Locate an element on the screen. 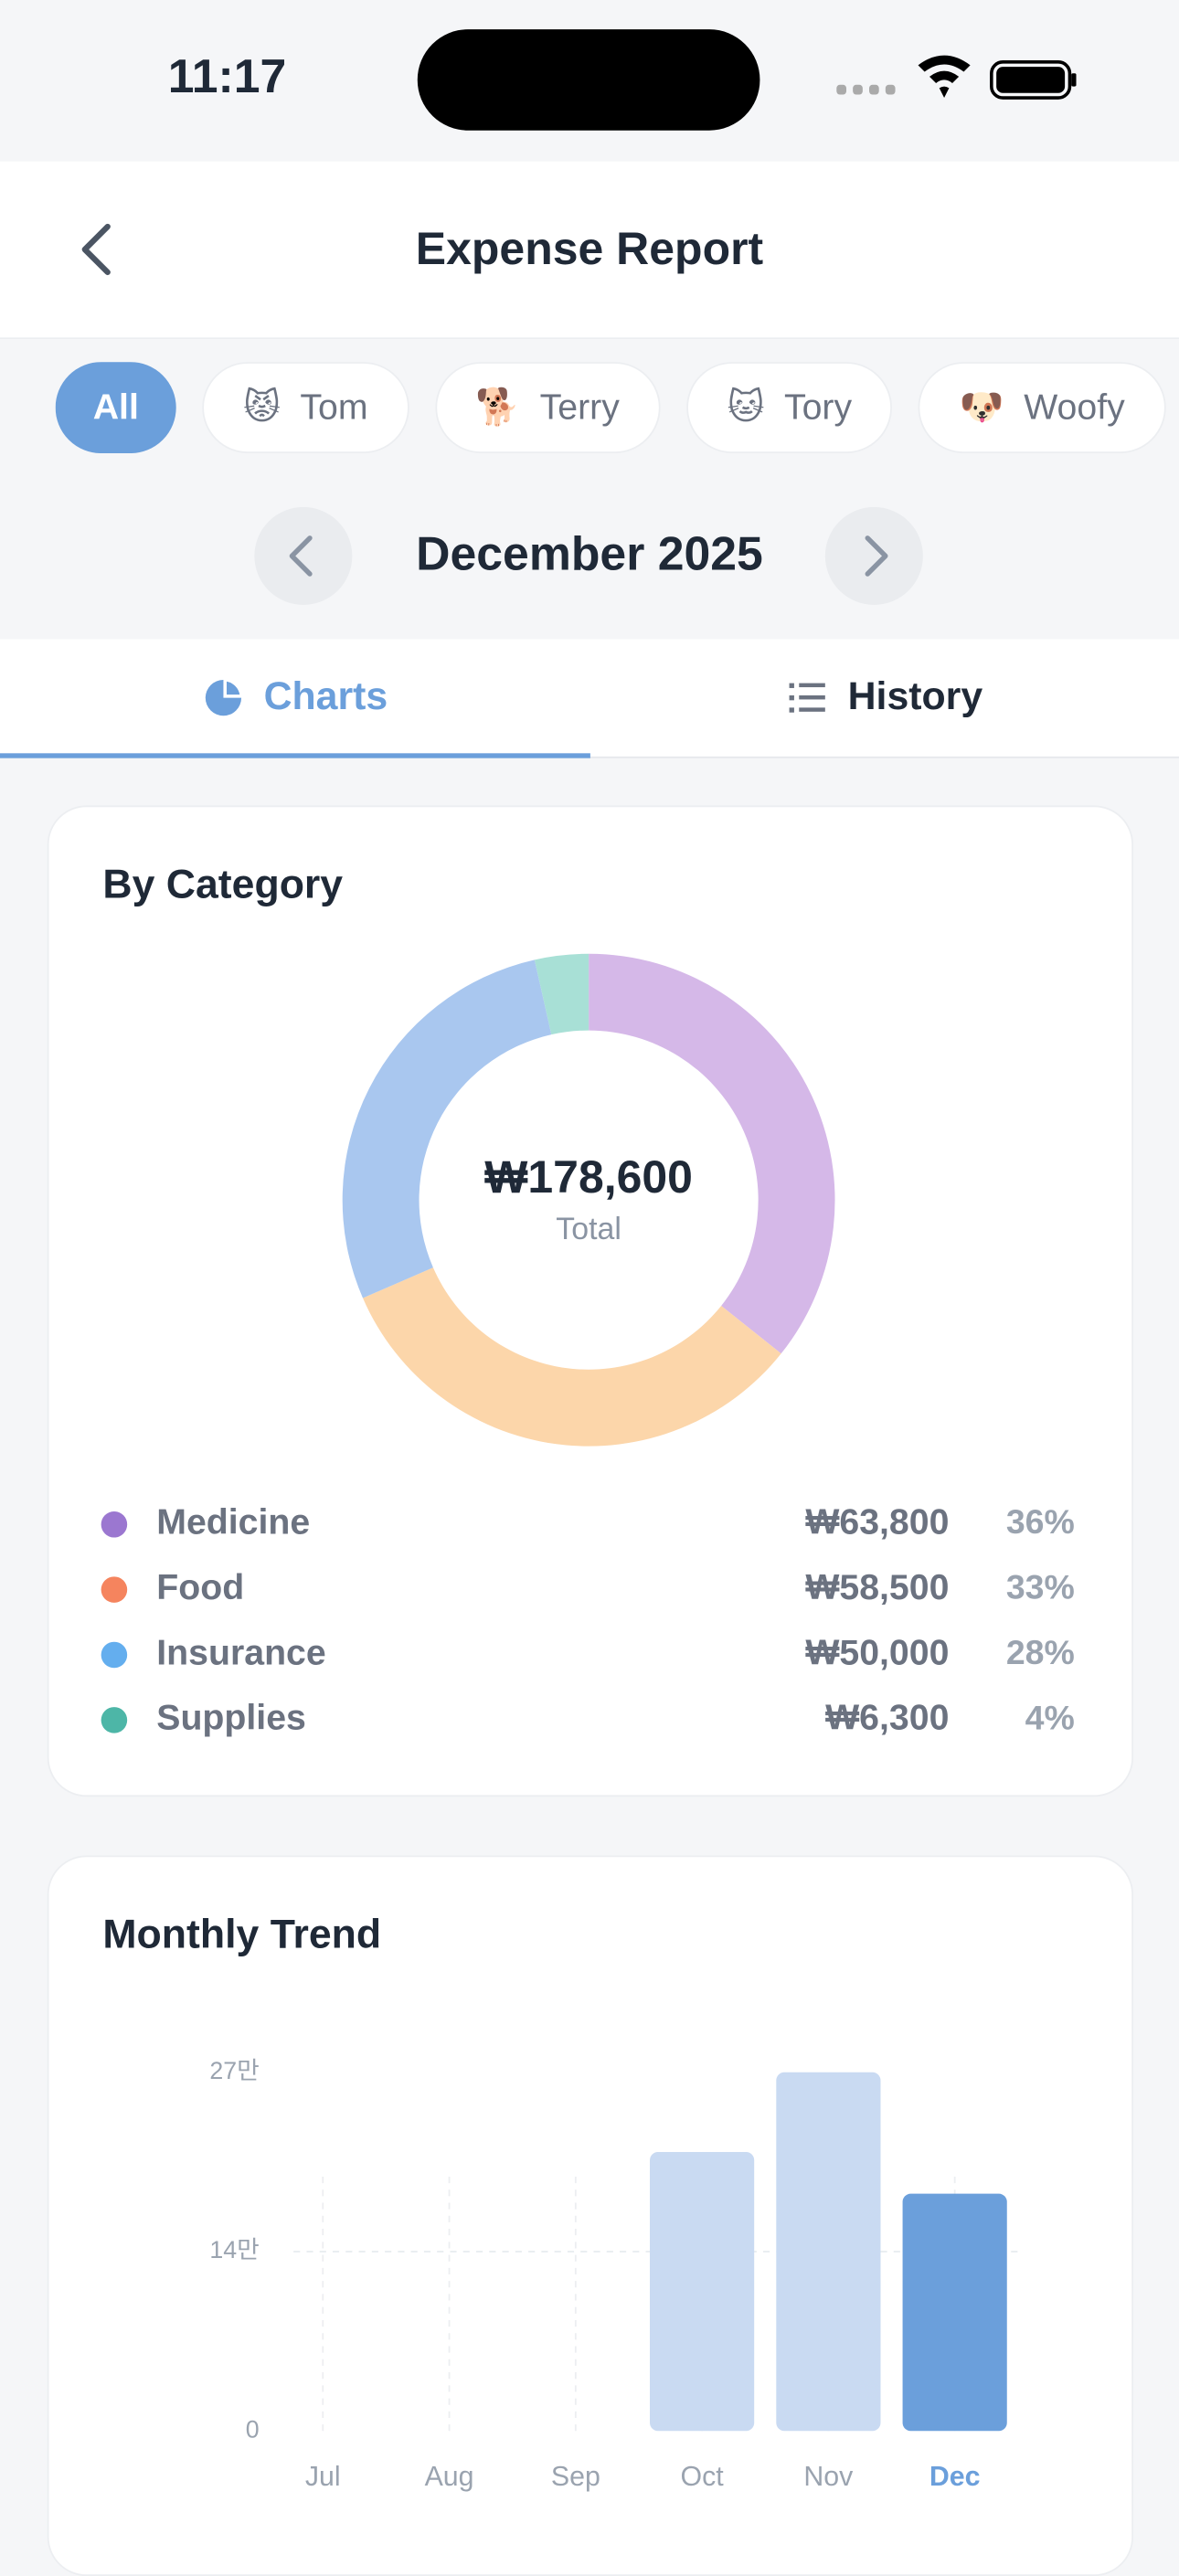 This screenshot has height=2576, width=1179. legend-label: Food is located at coordinates (200, 1587).